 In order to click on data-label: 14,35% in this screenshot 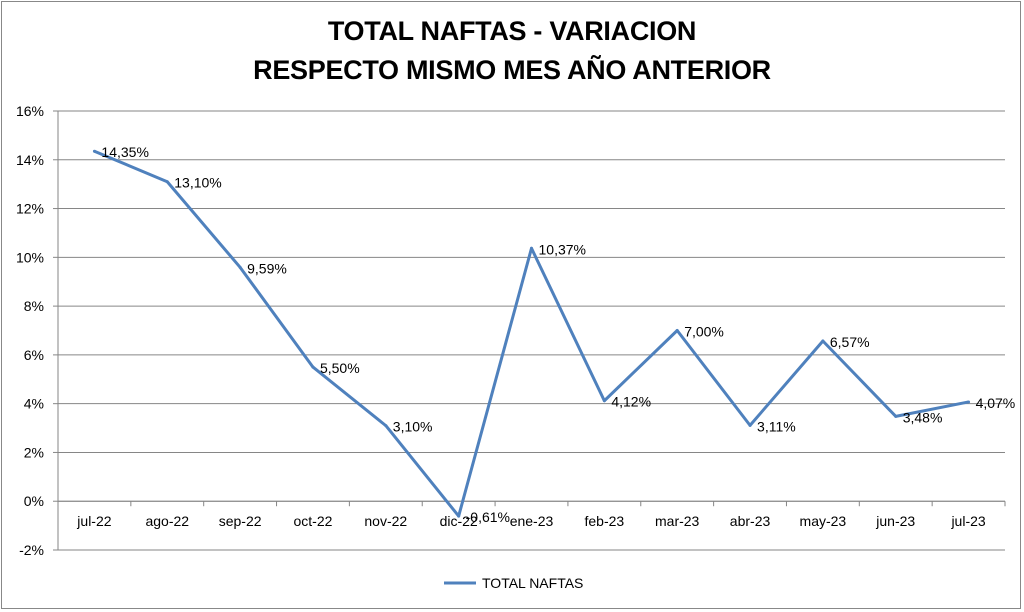, I will do `click(124, 152)`.